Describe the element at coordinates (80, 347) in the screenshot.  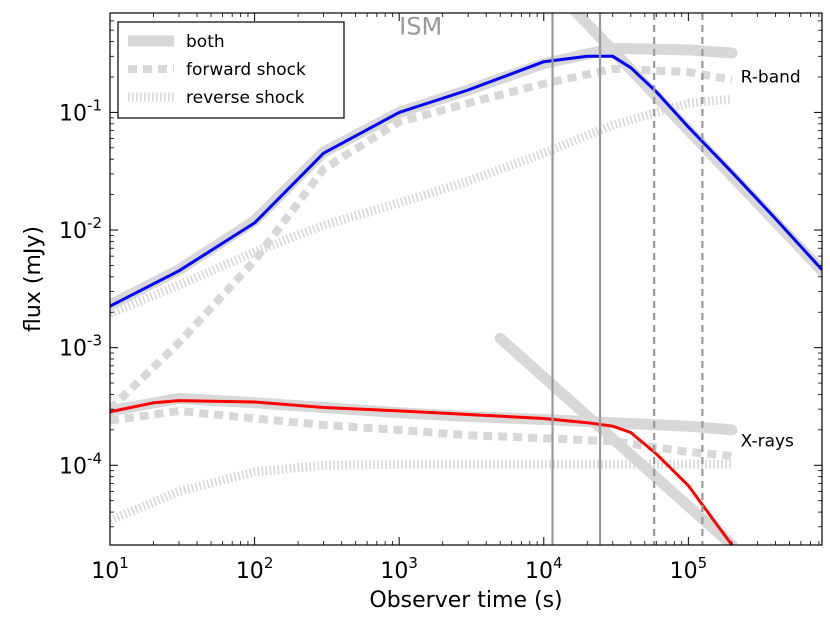
I see `y-tick-label: 10⁻³` at that location.